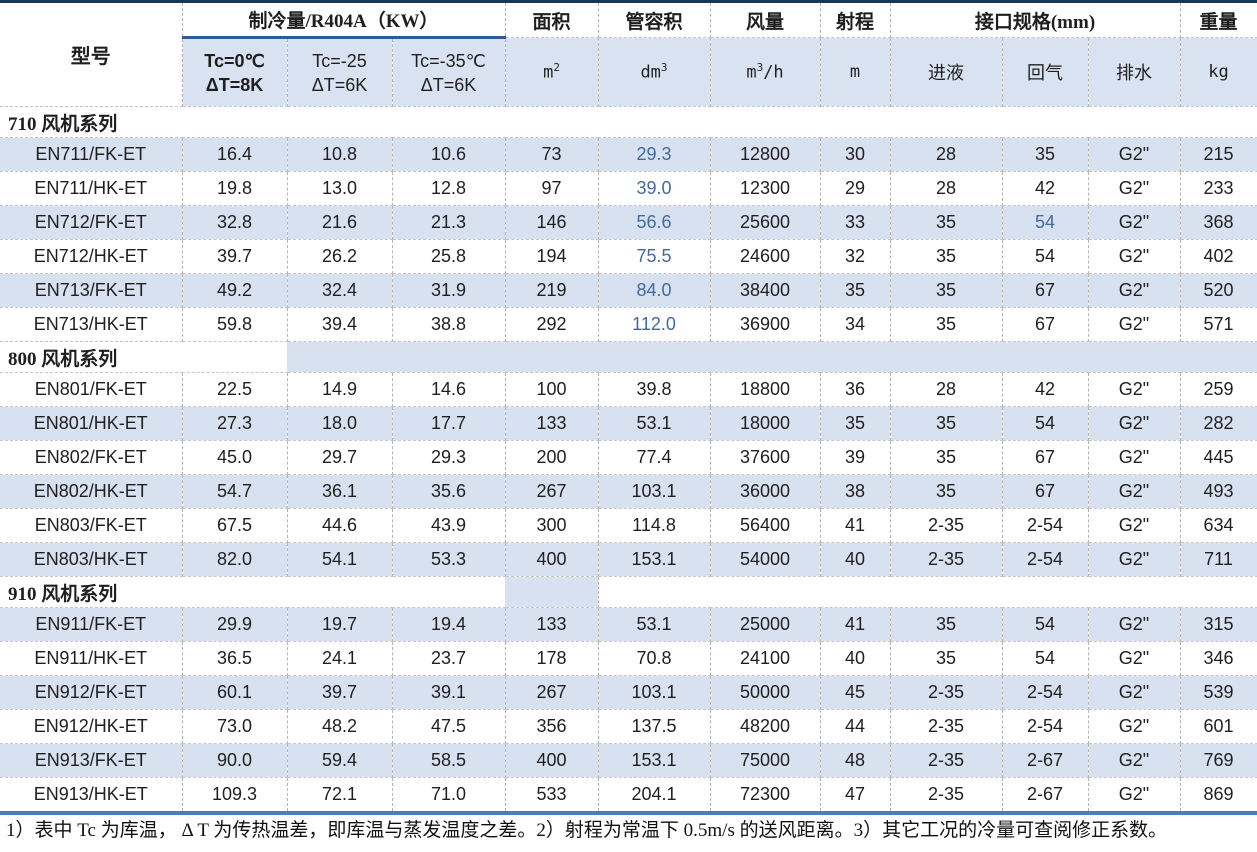 The height and width of the screenshot is (852, 1257). What do you see at coordinates (855, 324) in the screenshot?
I see `value-cell-throw: 34` at bounding box center [855, 324].